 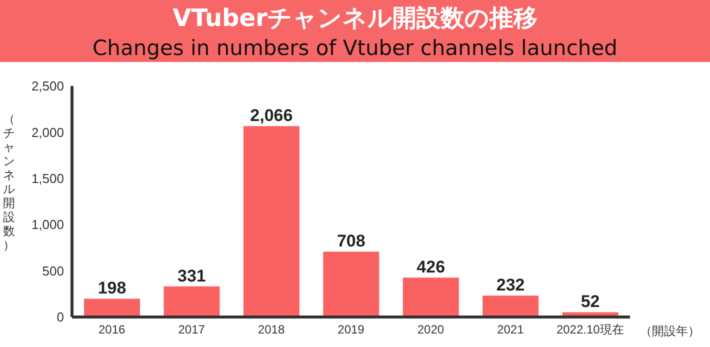 What do you see at coordinates (9, 182) in the screenshot?
I see `text: （チャンネル開設数）` at bounding box center [9, 182].